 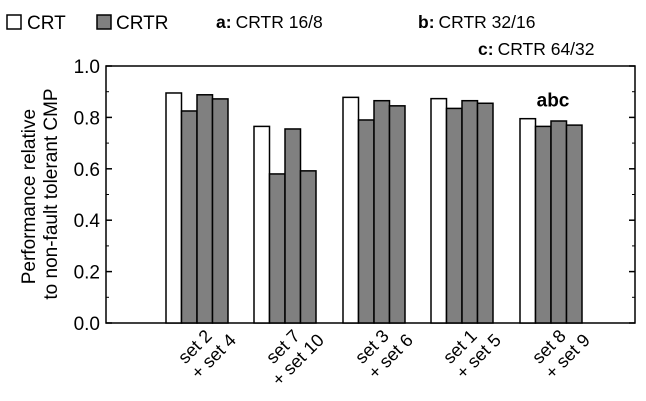 What do you see at coordinates (224, 22) in the screenshot?
I see `legend-note-a-key: a:` at bounding box center [224, 22].